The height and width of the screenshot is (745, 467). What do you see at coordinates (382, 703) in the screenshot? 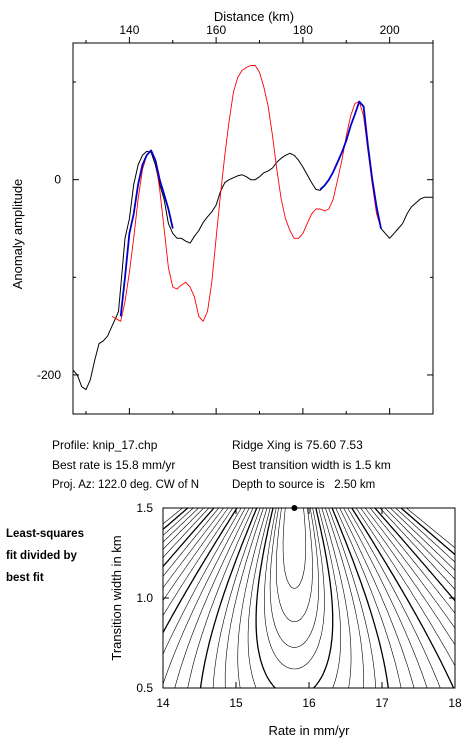
I see `contour-x-tick-label: 17` at bounding box center [382, 703].